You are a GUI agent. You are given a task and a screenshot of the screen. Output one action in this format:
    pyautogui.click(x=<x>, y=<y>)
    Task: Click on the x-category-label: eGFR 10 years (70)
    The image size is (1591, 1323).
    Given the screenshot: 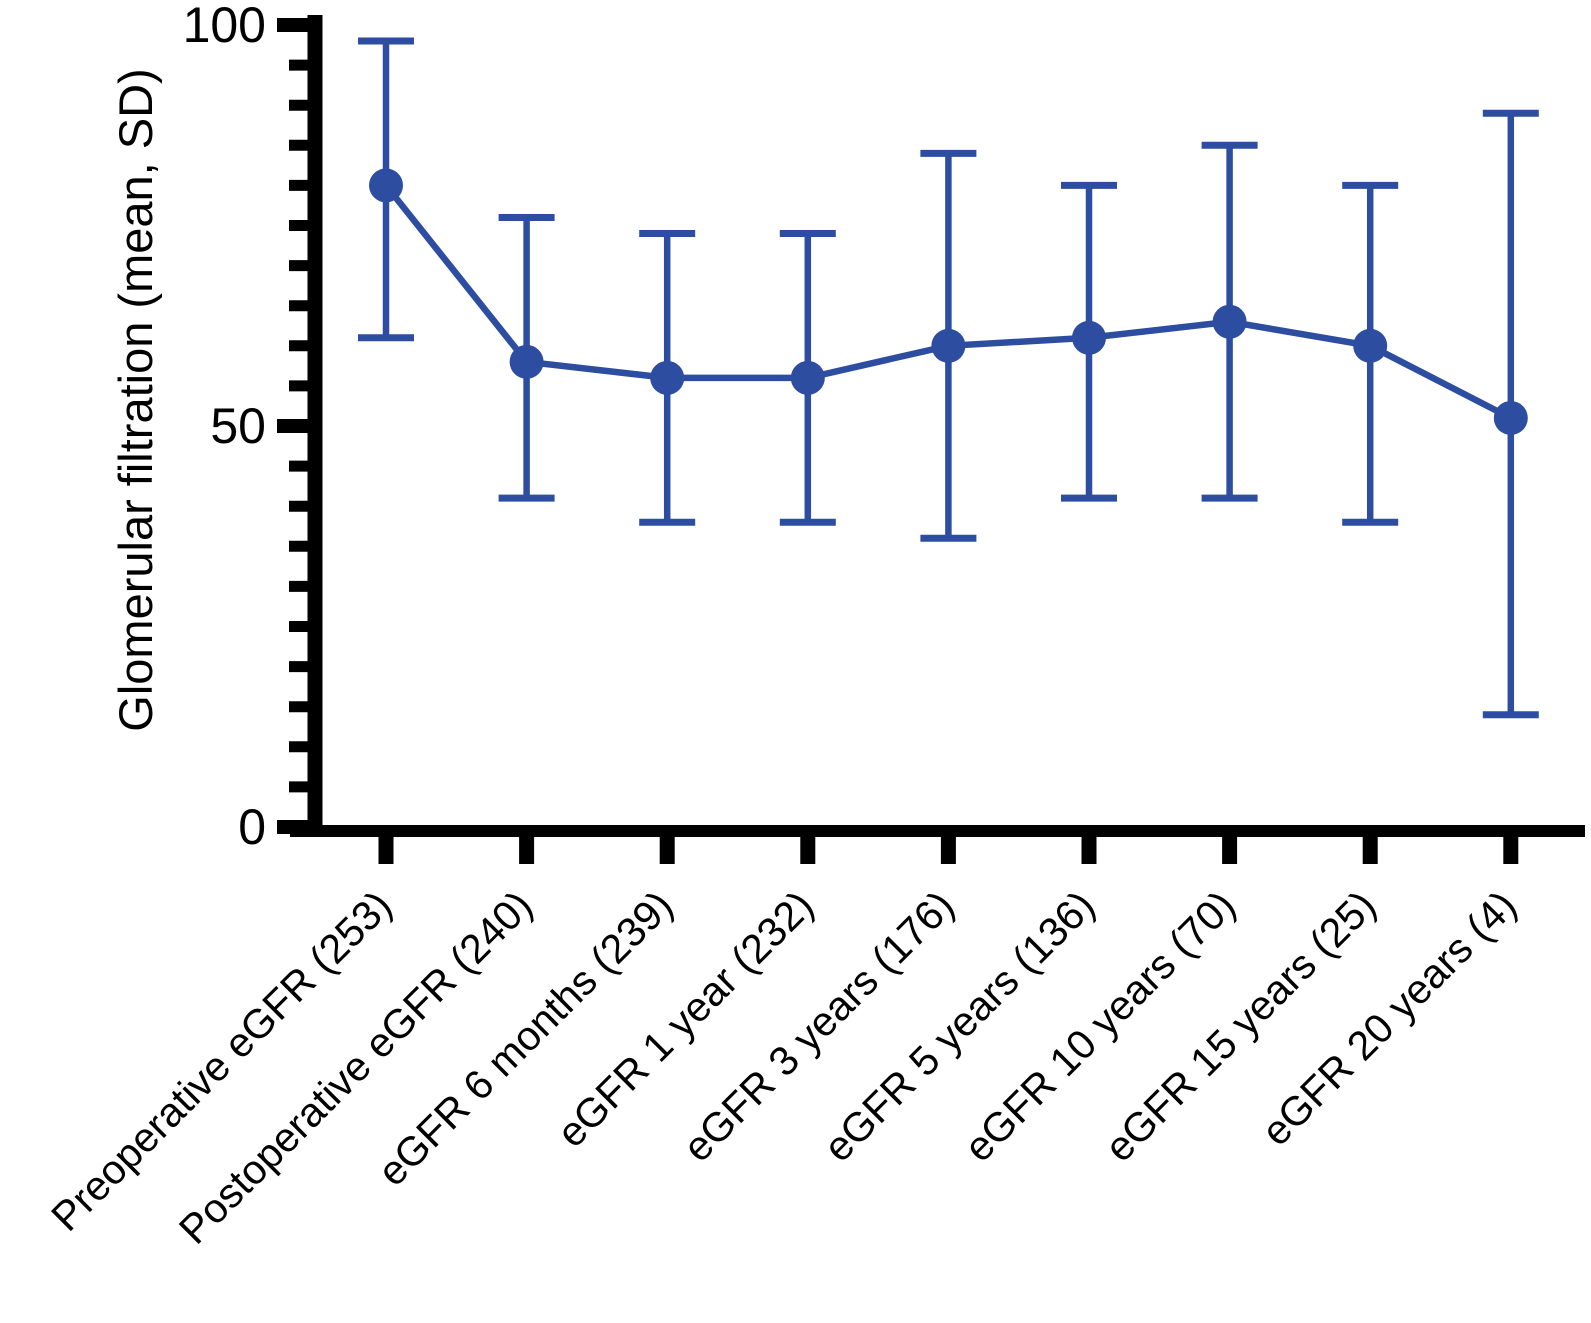 What is the action you would take?
    pyautogui.click(x=1099, y=1026)
    